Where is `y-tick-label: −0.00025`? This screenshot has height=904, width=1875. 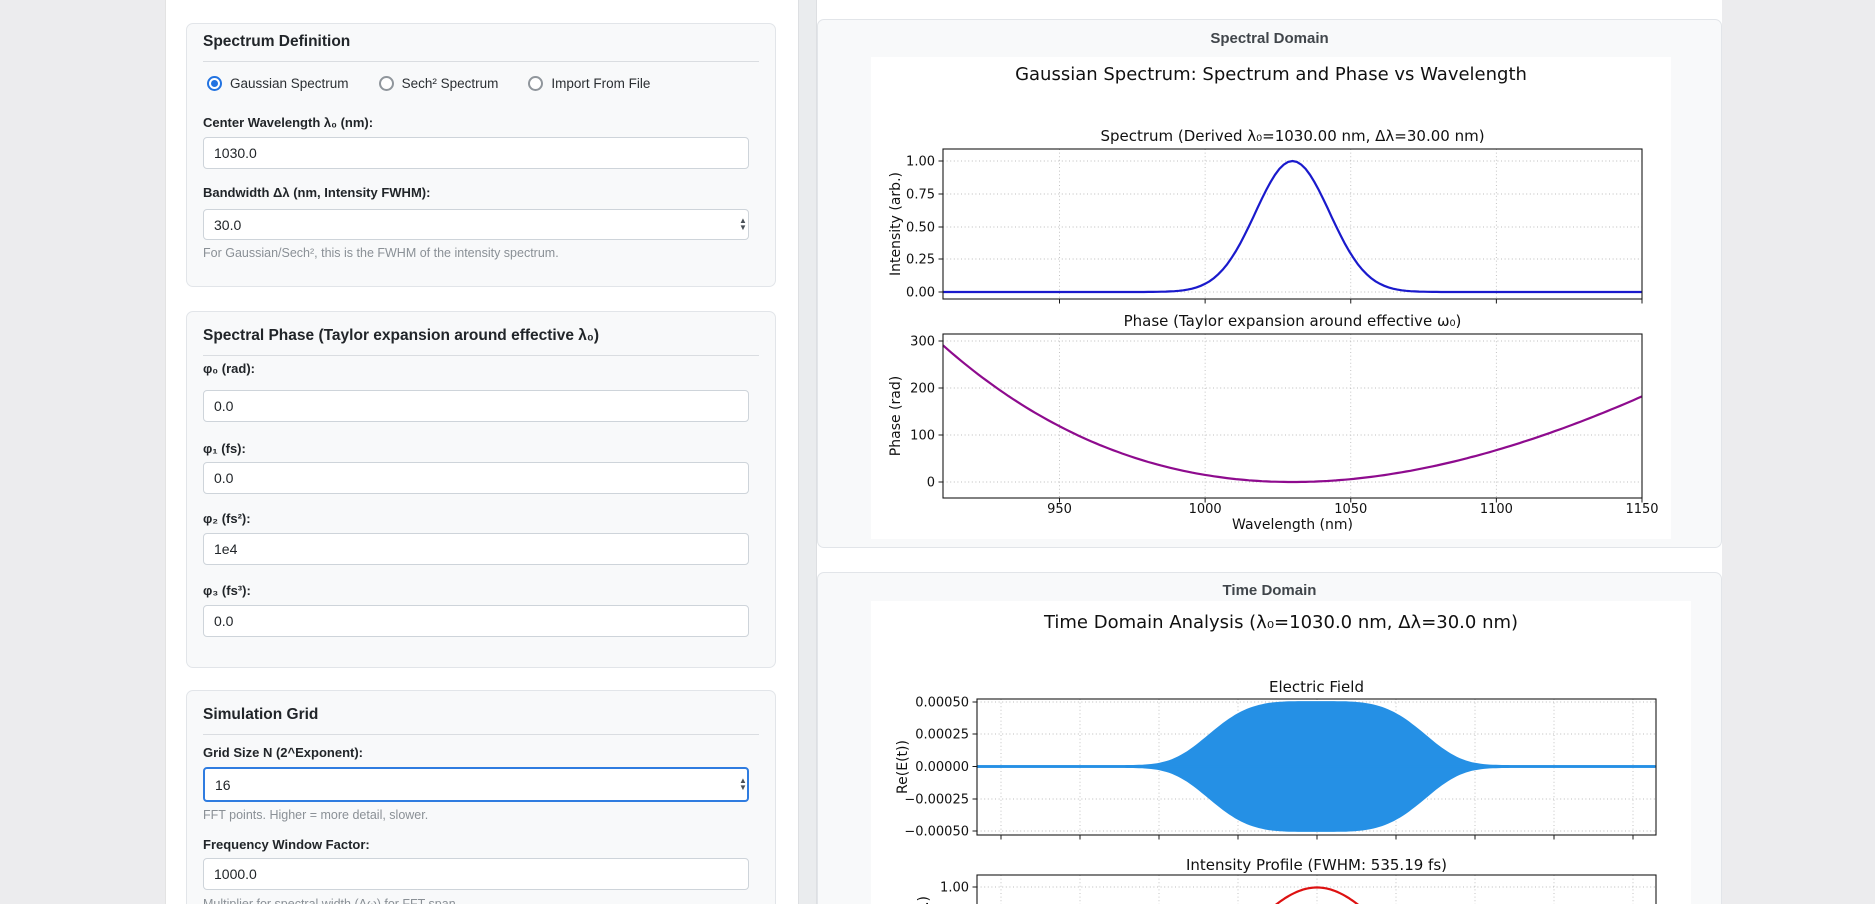
y-tick-label: −0.00025 is located at coordinates (936, 800).